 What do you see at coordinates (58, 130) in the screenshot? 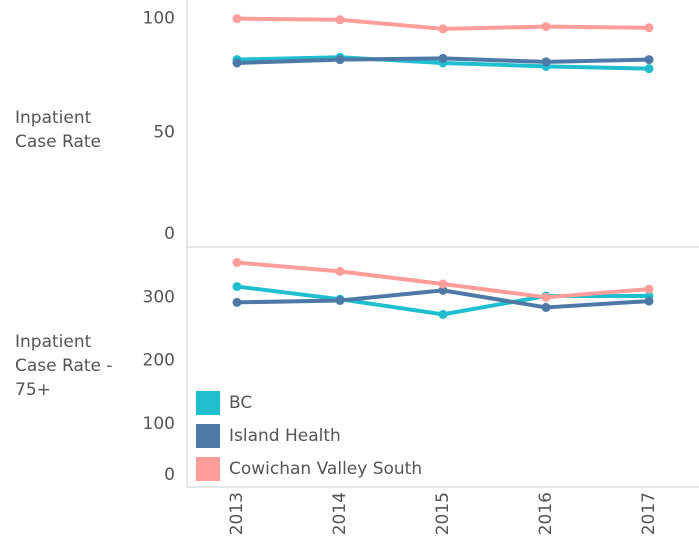
I see `y-axis-title: Inpatient Case Rate` at bounding box center [58, 130].